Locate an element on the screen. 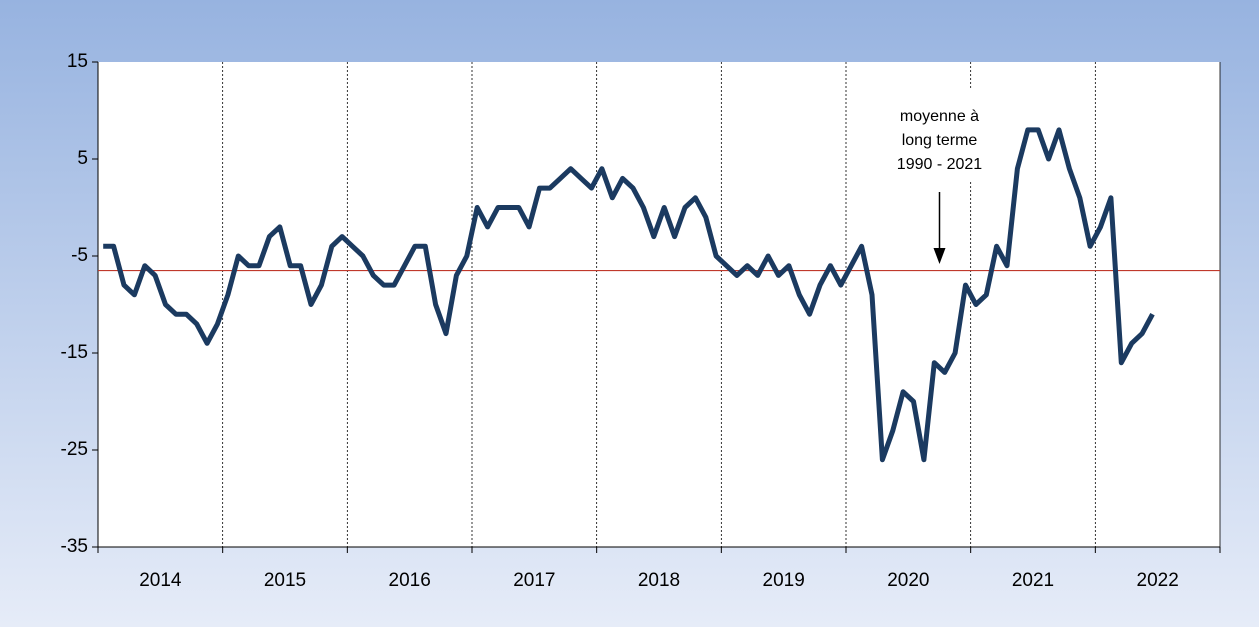  annotation: moyenne à is located at coordinates (939, 116).